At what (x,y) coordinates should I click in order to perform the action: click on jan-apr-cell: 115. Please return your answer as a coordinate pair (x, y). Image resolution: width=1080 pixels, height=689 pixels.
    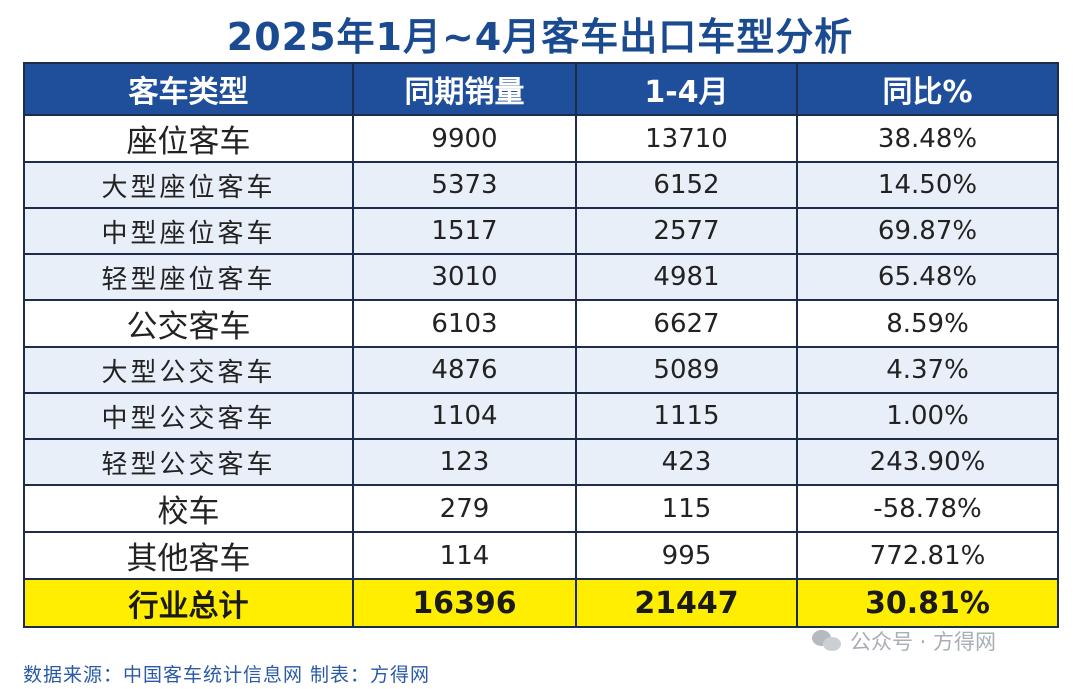
    Looking at the image, I should click on (686, 508).